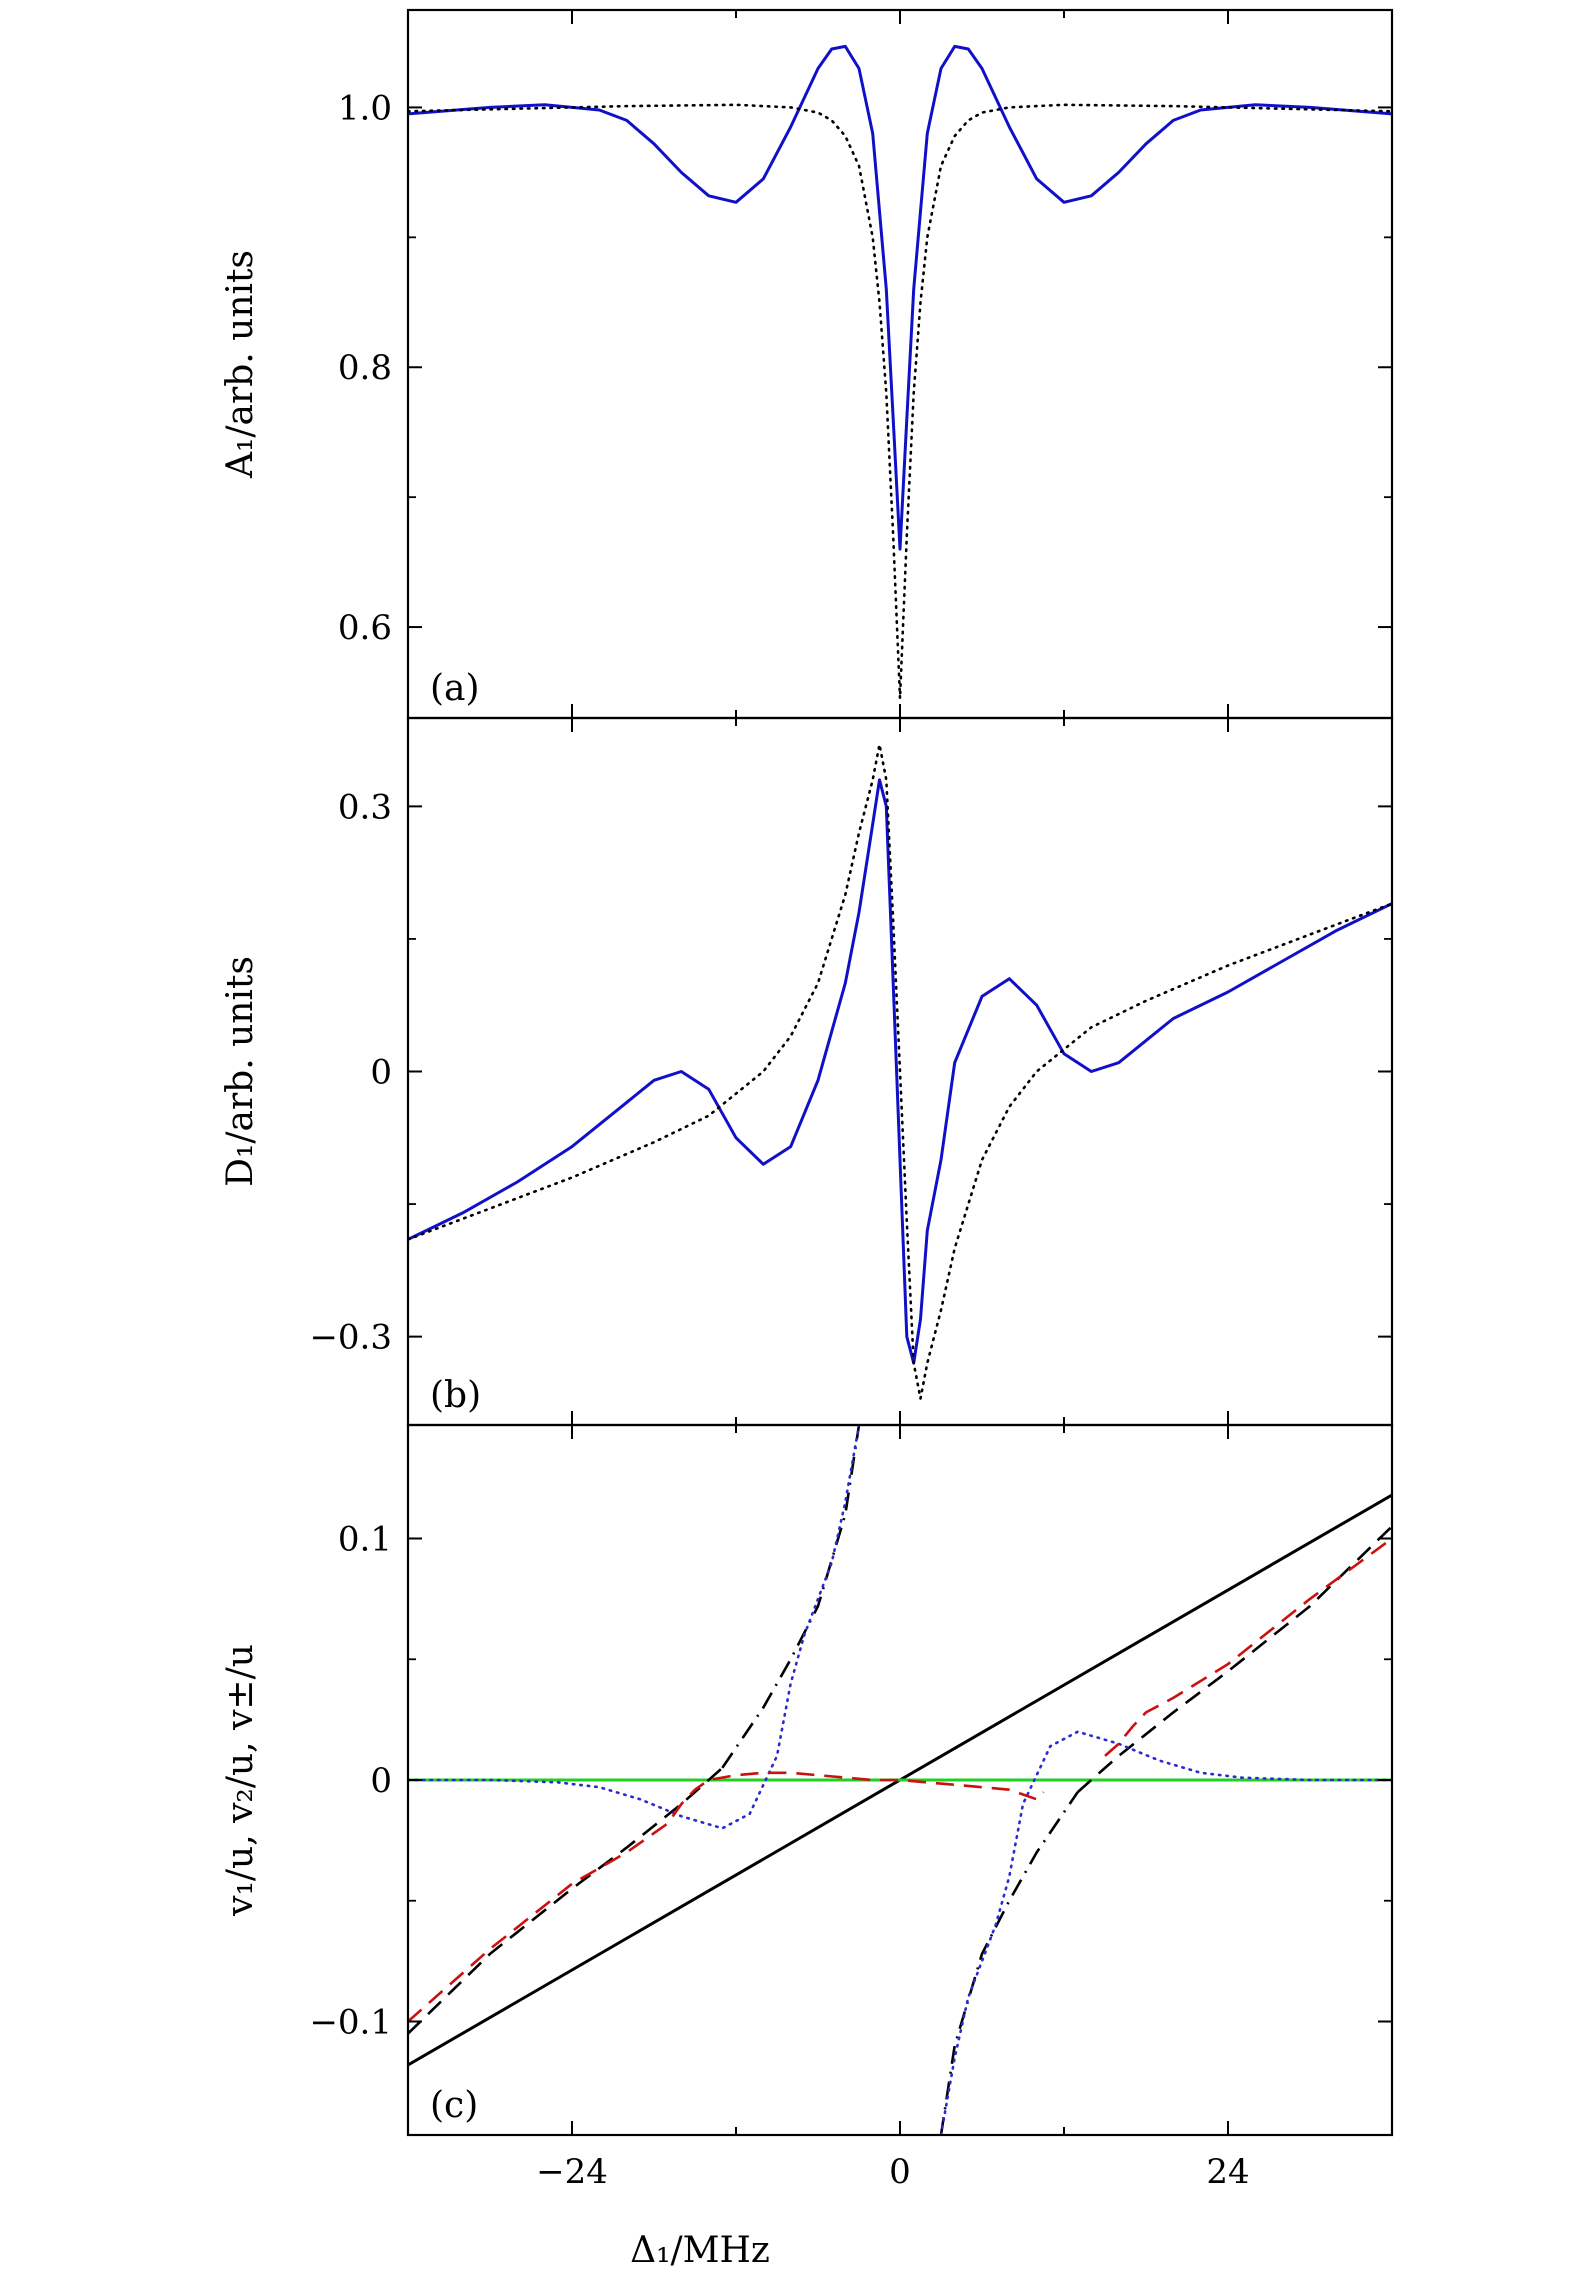  What do you see at coordinates (365, 807) in the screenshot?
I see `y-tick-label: 0.3` at bounding box center [365, 807].